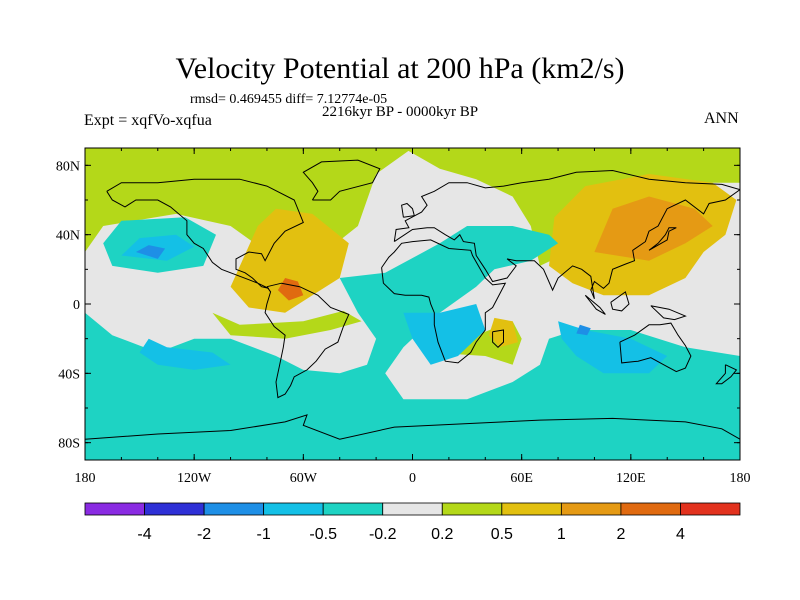 The width and height of the screenshot is (800, 600). Describe the element at coordinates (205, 233) in the screenshot. I see `coastline-north-america` at that location.